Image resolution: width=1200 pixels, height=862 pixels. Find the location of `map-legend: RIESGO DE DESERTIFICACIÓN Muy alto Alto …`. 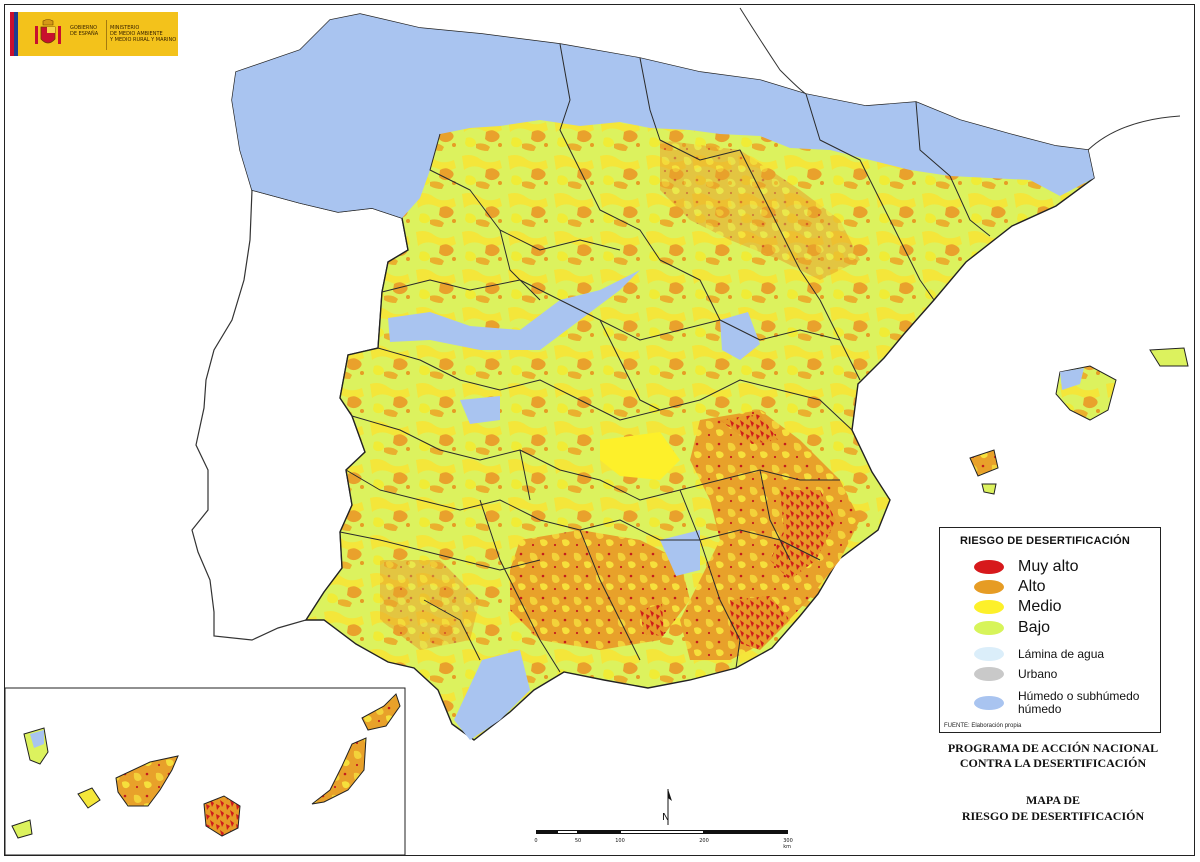

map-legend: RIESGO DE DESERTIFICACIÓN Muy alto Alto … is located at coordinates (1050, 630).